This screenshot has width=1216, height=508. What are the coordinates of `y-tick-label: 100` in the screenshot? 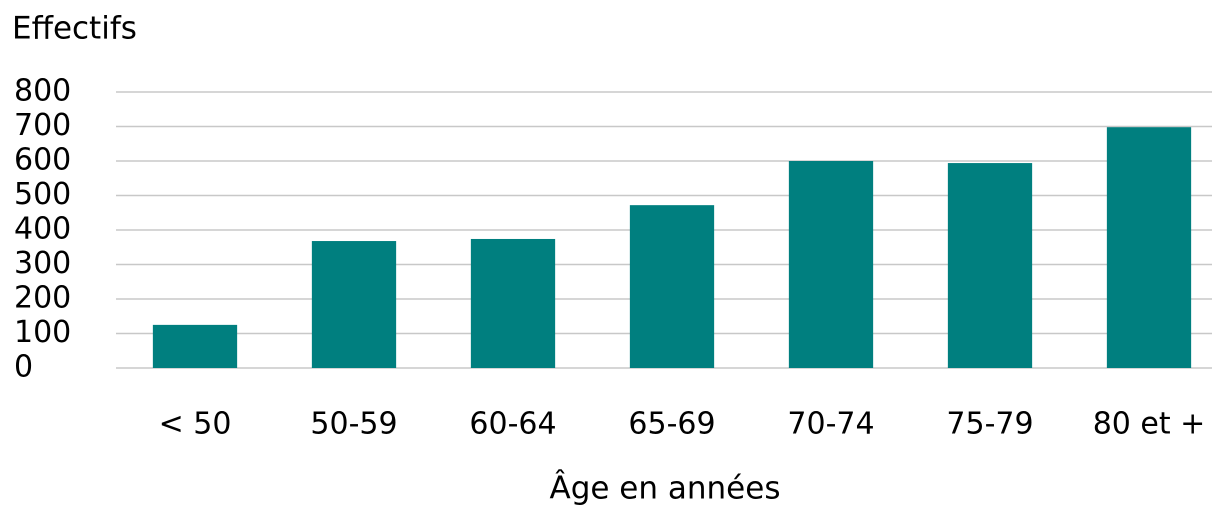 It's located at (42, 332).